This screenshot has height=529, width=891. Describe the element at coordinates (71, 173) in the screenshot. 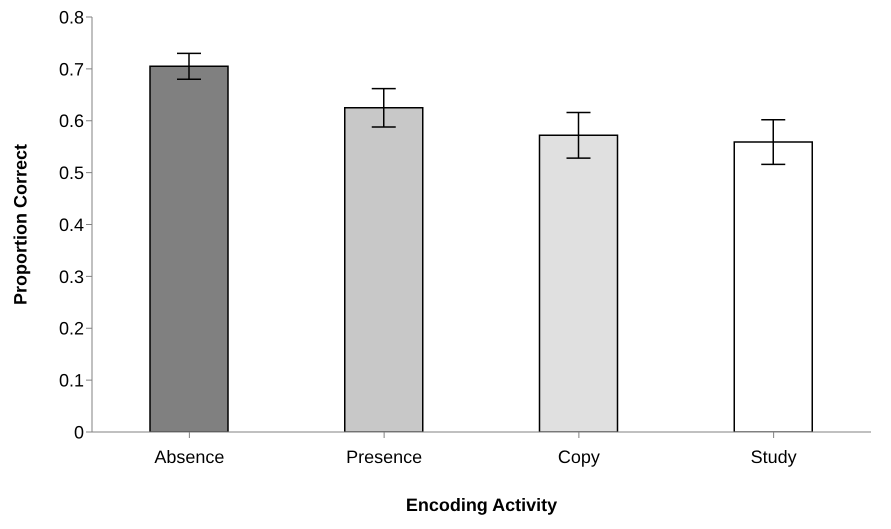

I see `y-tick-label: 0.5` at that location.